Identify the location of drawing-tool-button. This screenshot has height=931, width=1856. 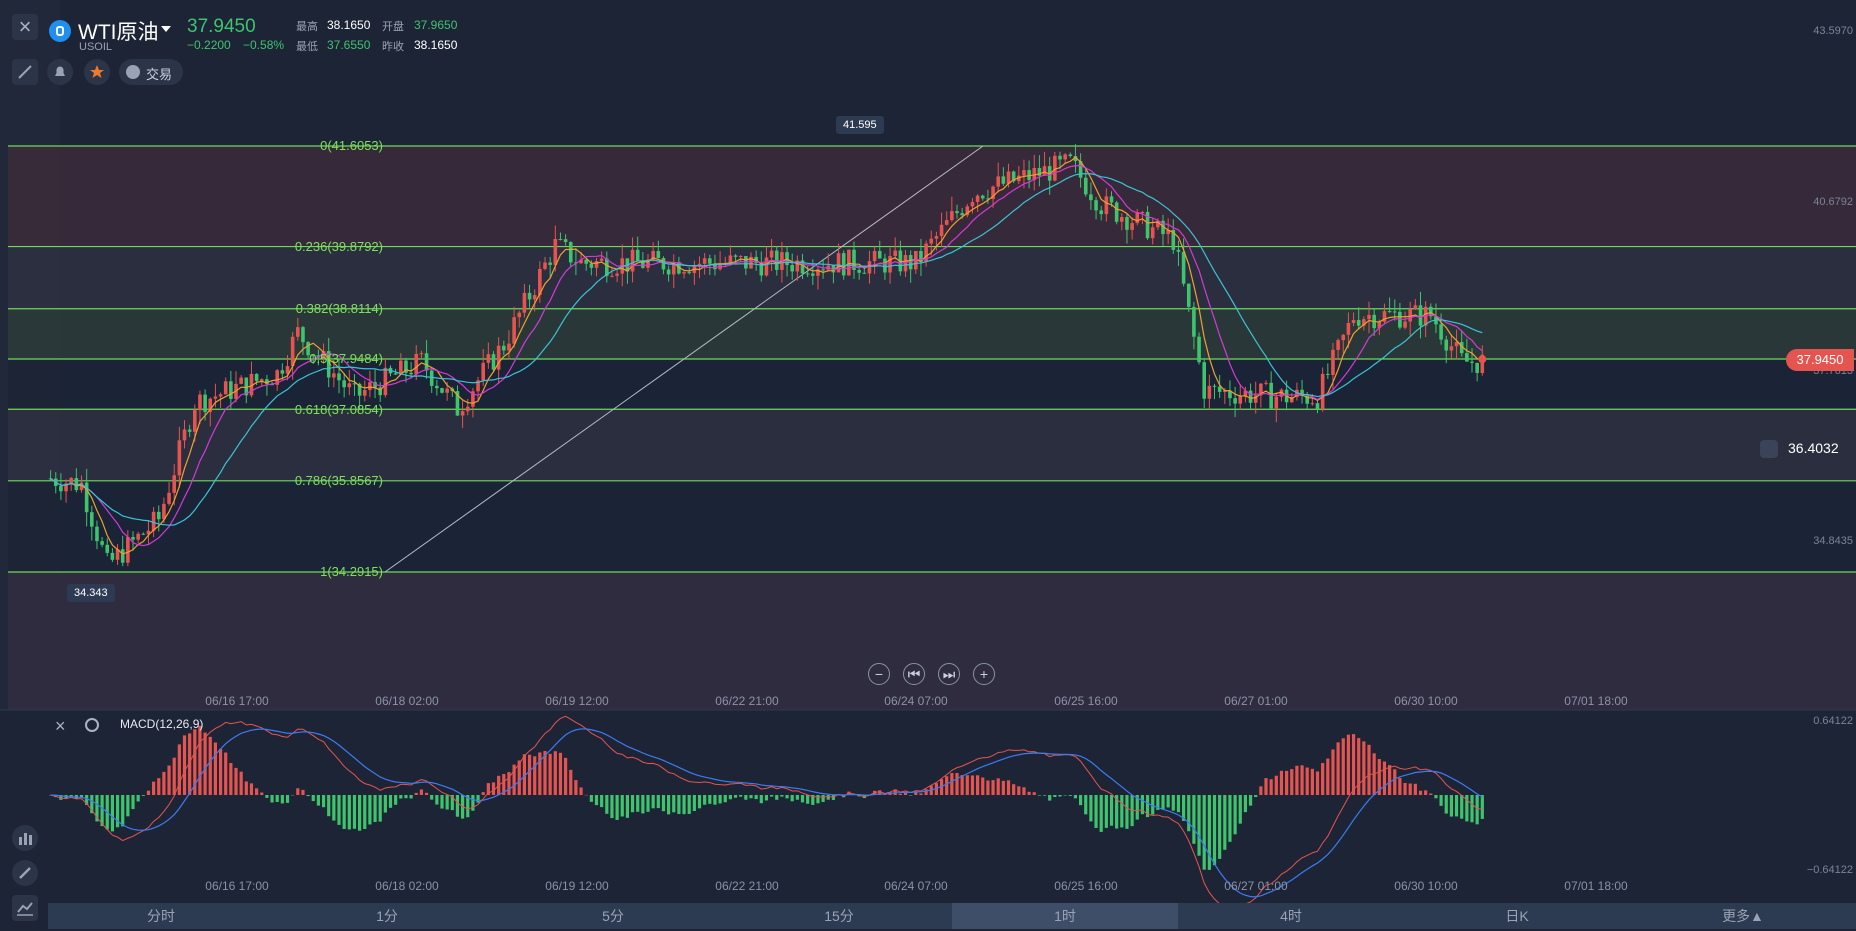
(25, 72).